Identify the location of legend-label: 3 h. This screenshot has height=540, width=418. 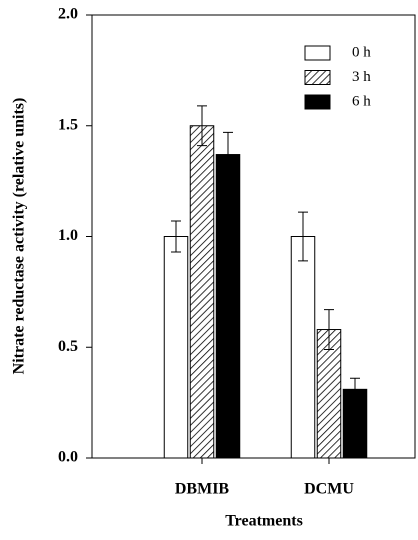
(361, 77).